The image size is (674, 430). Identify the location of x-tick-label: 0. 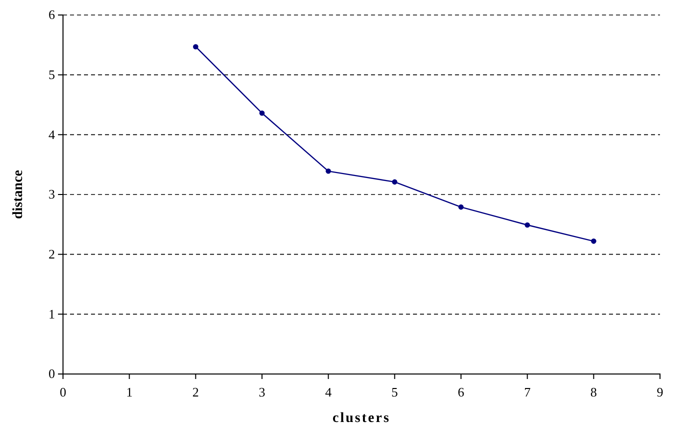
(63, 392).